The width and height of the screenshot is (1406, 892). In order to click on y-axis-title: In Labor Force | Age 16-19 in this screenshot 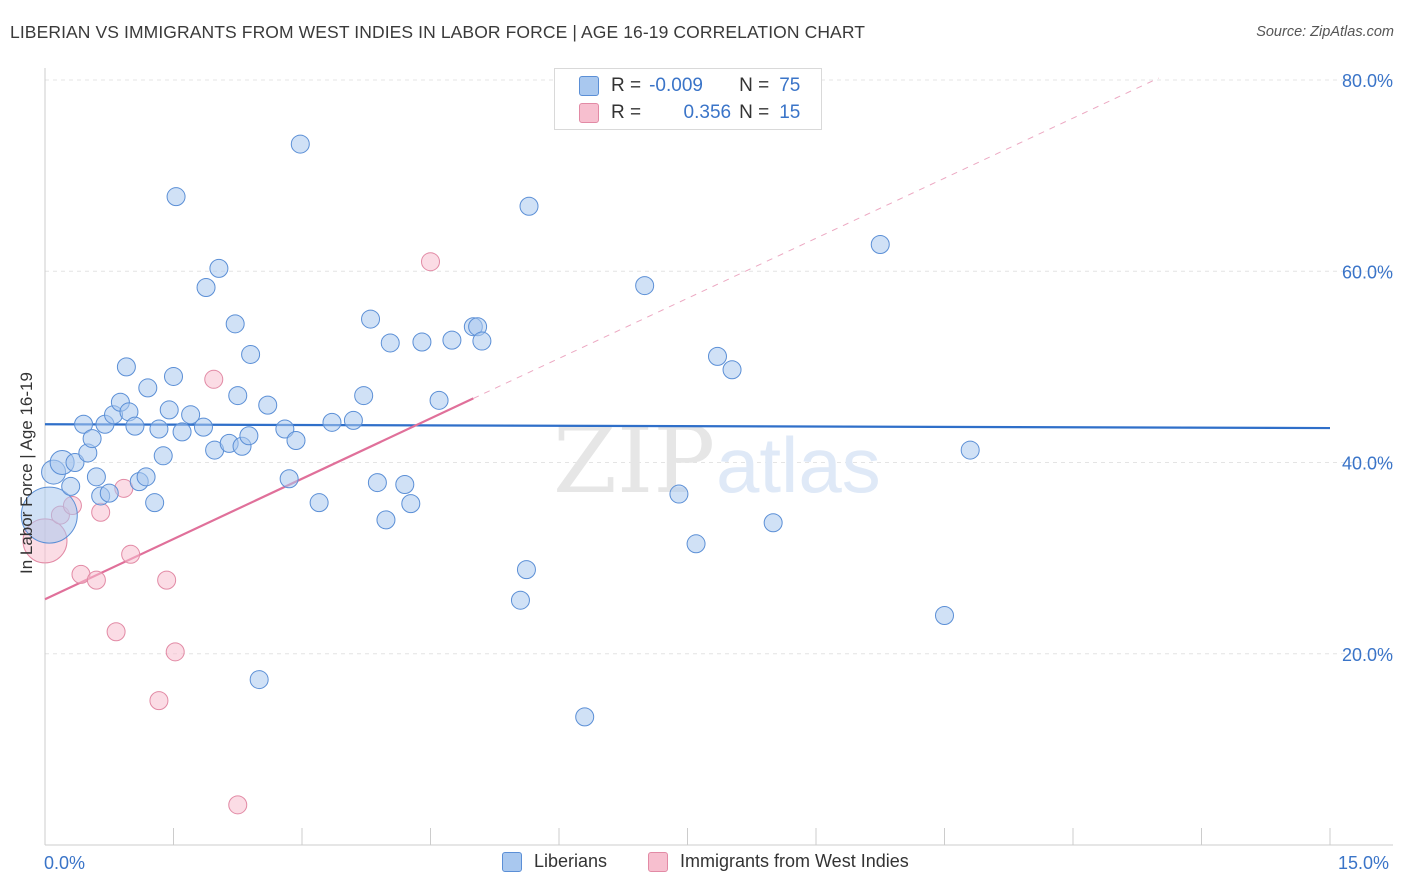, I will do `click(26, 473)`.